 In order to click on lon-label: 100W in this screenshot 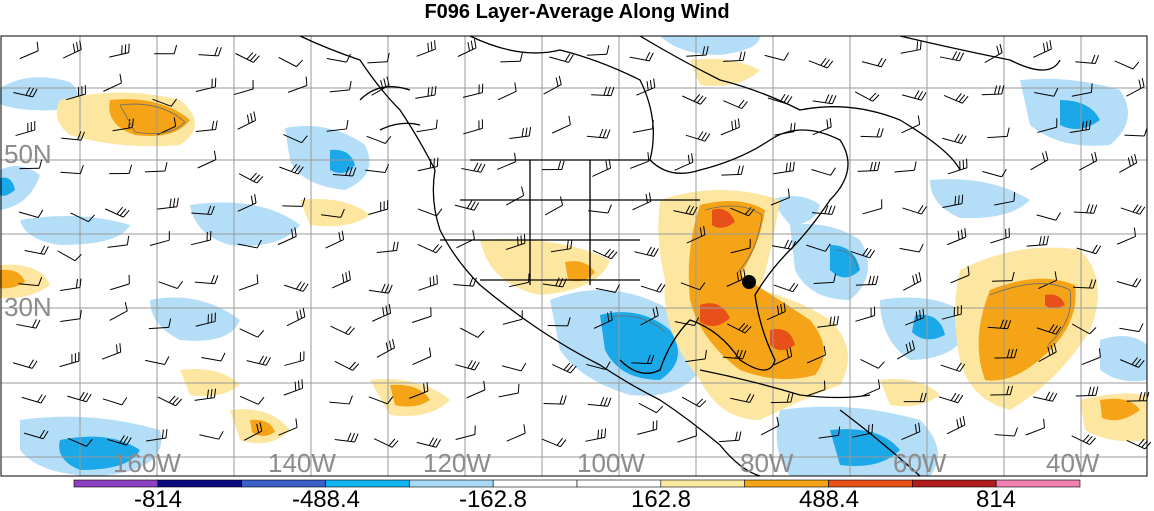, I will do `click(611, 463)`.